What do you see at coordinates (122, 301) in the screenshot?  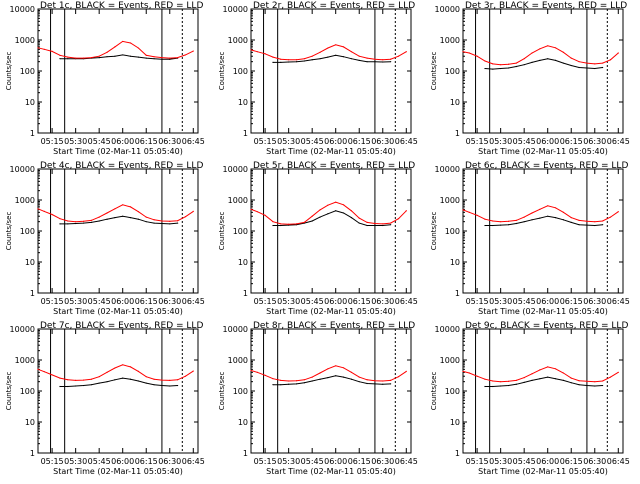 I see `x-tick-label: 06:00` at bounding box center [122, 301].